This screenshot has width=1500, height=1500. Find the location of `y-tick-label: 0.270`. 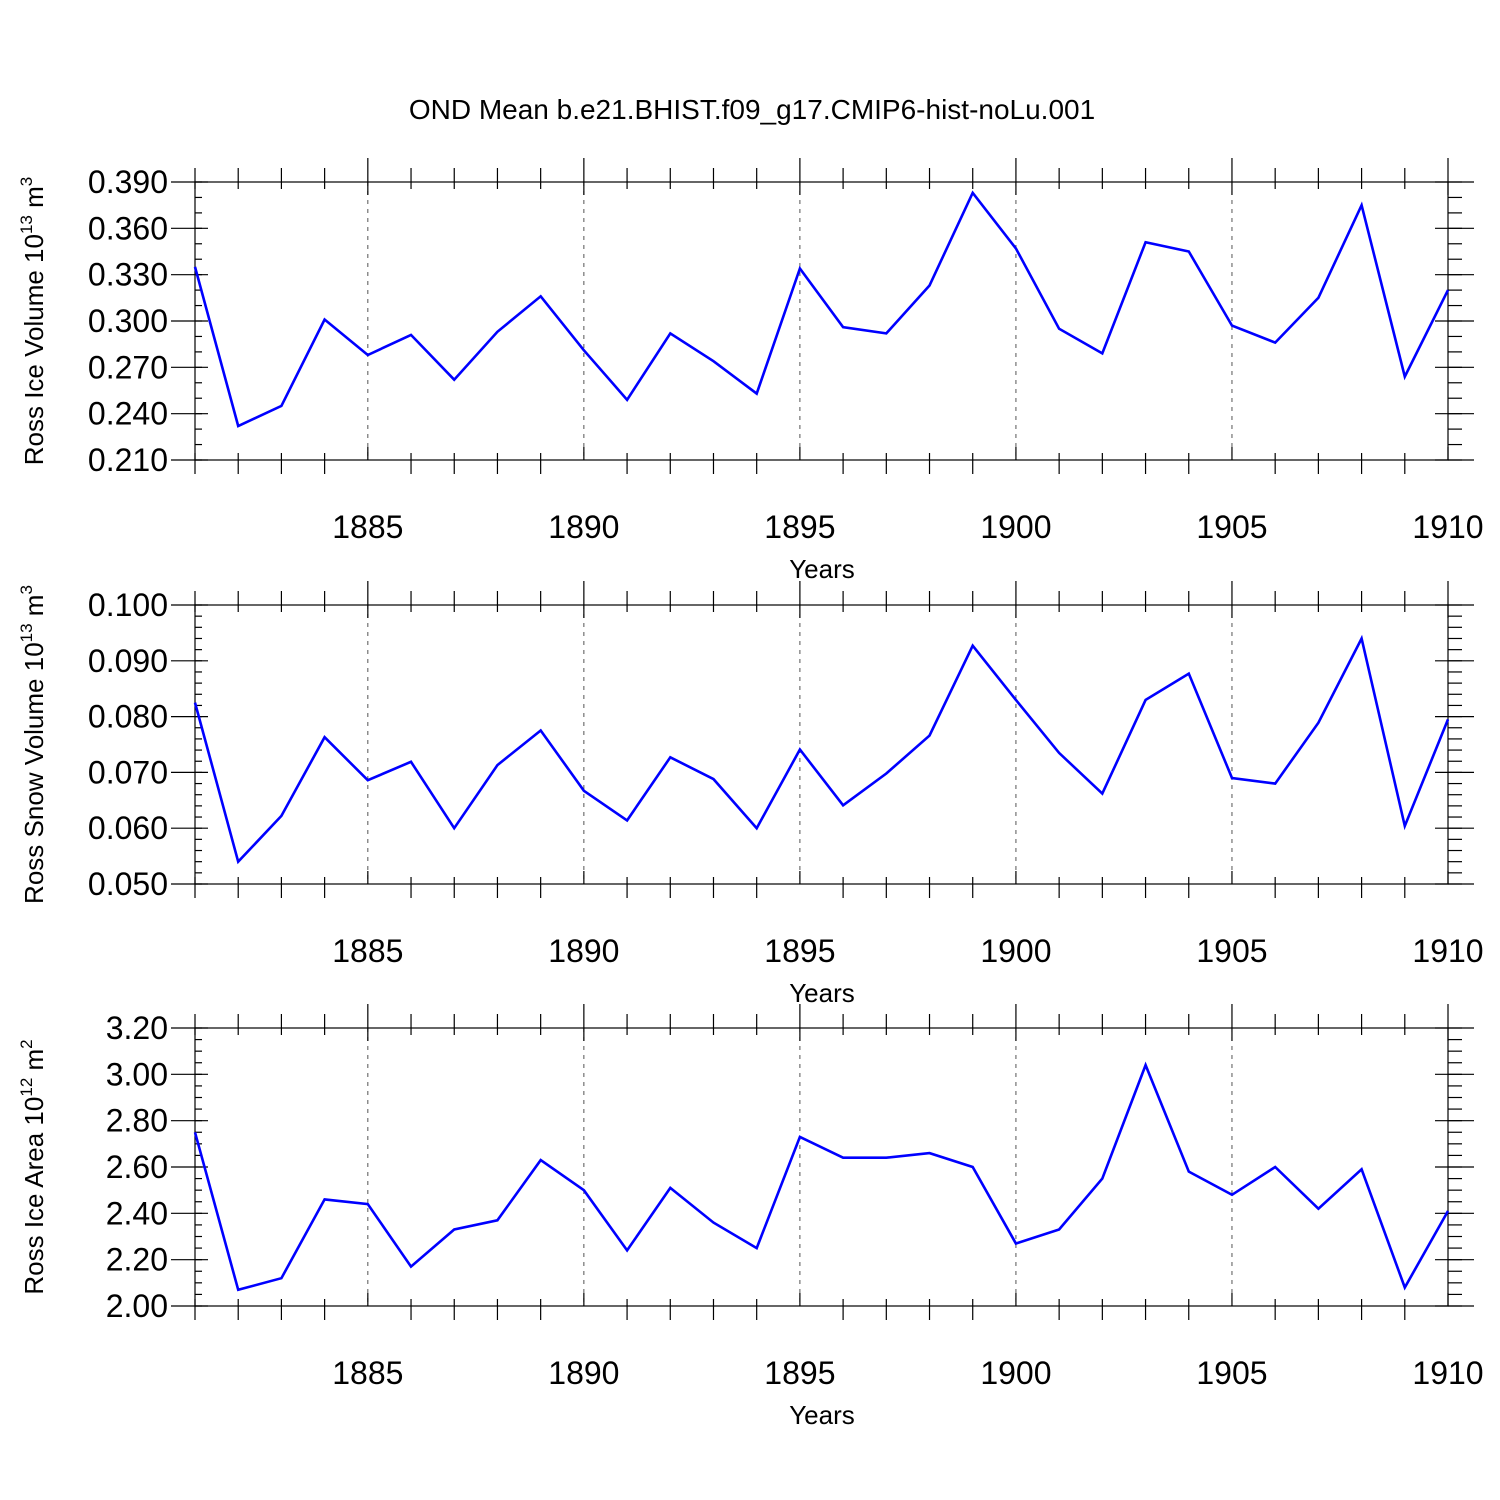

y-tick-label: 0.270 is located at coordinates (128, 367).